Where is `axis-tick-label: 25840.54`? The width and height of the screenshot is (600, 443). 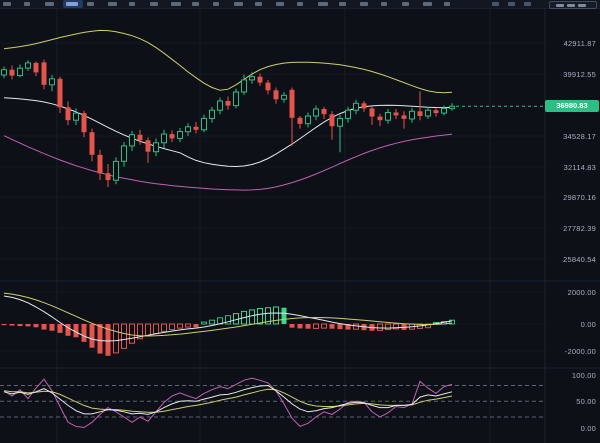 axis-tick-label: 25840.54 is located at coordinates (579, 259).